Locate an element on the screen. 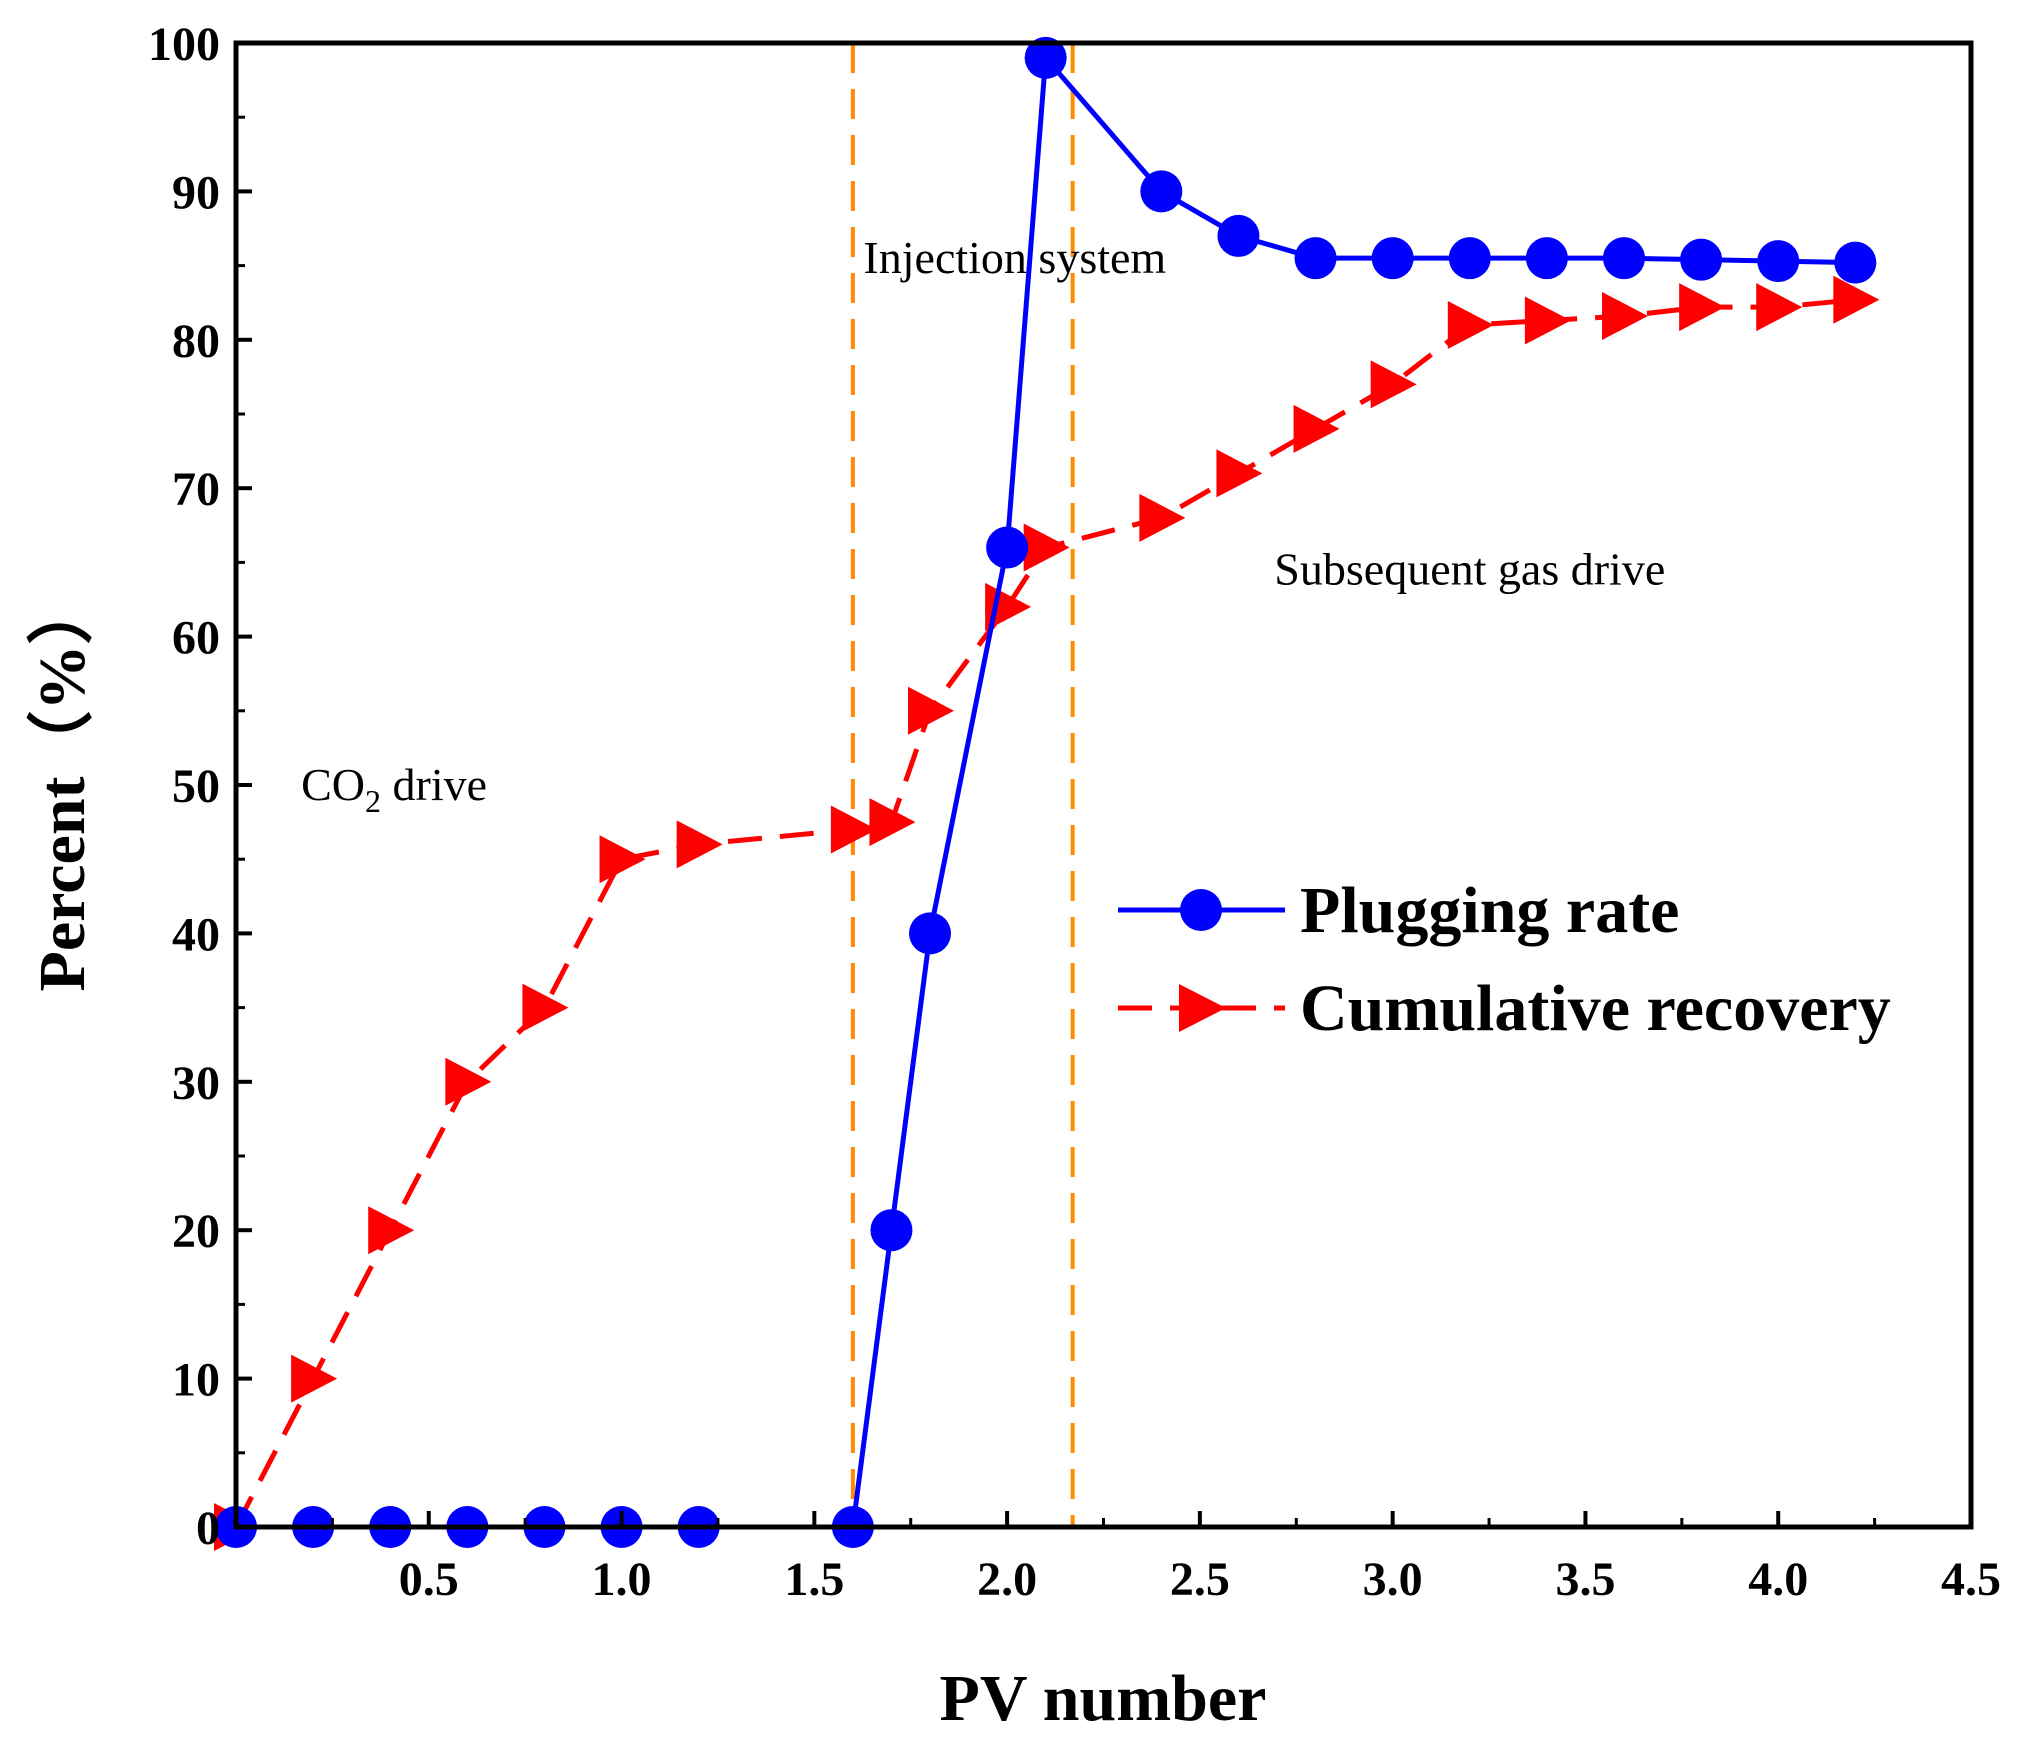  y-axis-title: Percent（%） is located at coordinates (62, 785).